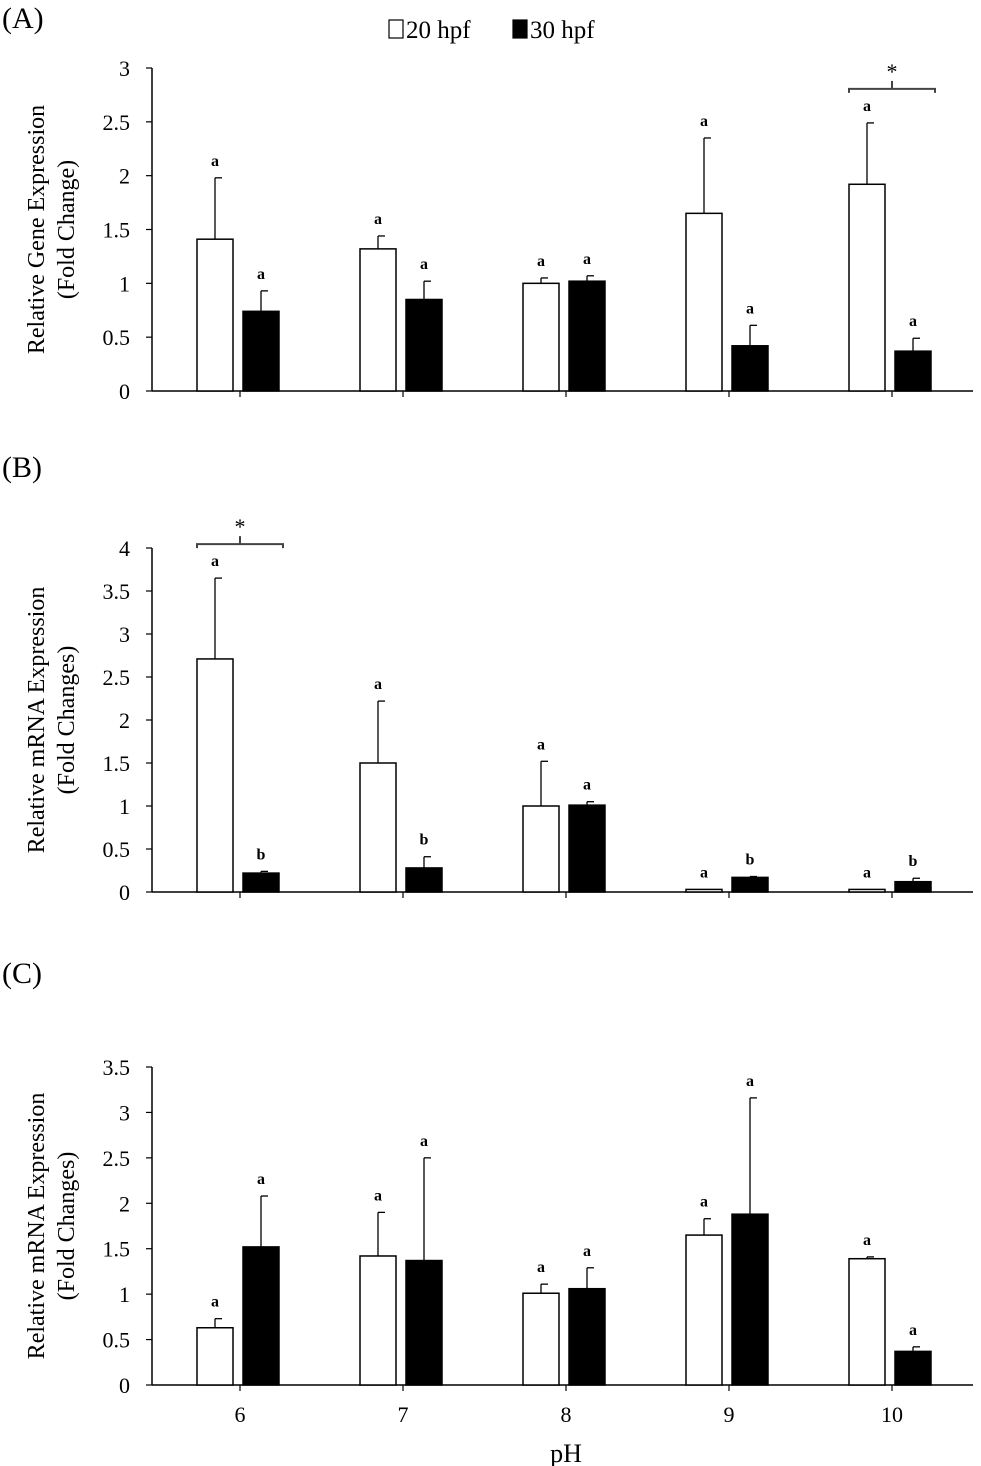 This screenshot has height=1466, width=981. I want to click on x-tick-label: 8, so click(566, 1414).